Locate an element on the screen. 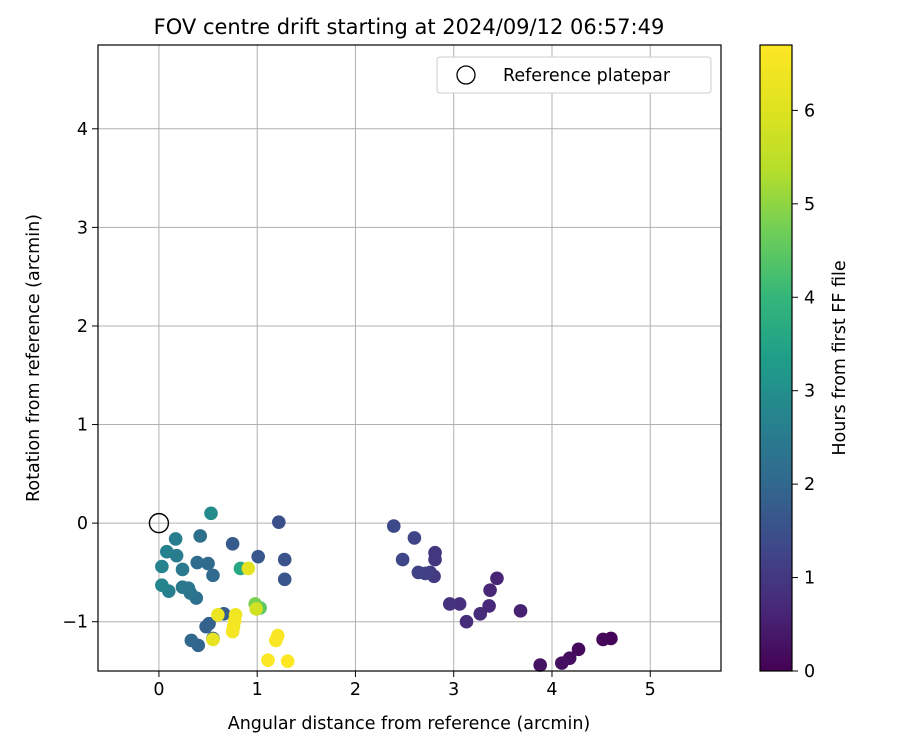  y-axis-label: Rotation from reference (arcmin) is located at coordinates (34, 358).